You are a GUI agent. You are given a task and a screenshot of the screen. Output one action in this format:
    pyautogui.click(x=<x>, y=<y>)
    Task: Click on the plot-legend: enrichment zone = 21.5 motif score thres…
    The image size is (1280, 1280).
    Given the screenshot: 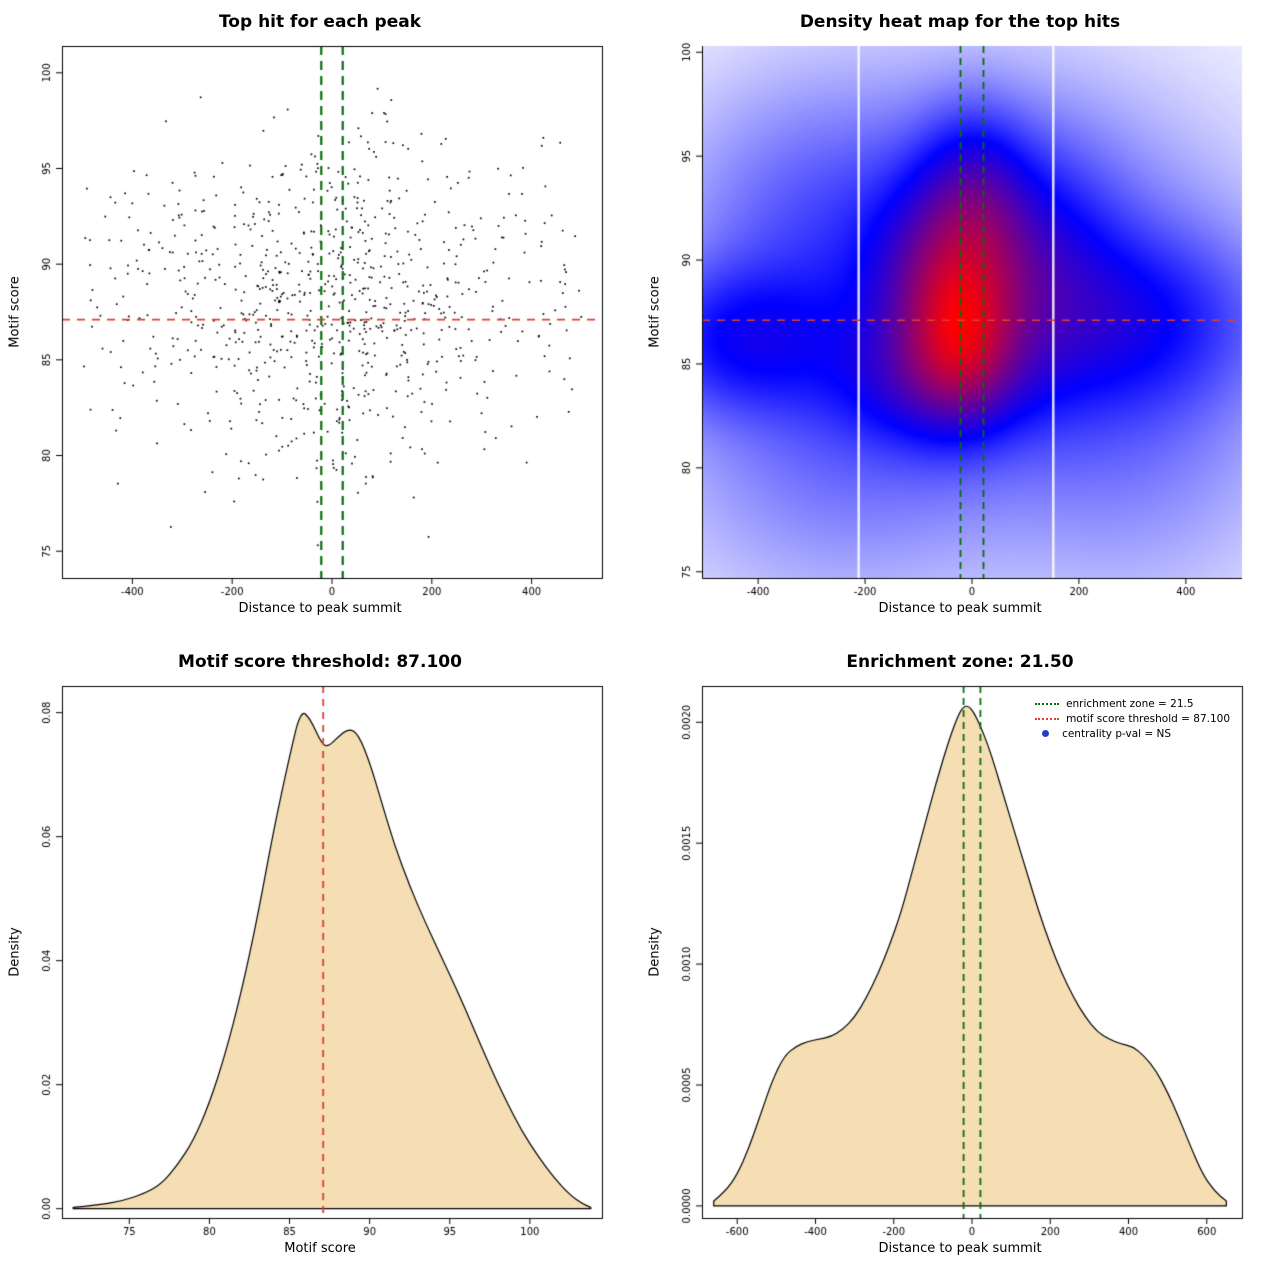 What is the action you would take?
    pyautogui.click(x=1132, y=718)
    